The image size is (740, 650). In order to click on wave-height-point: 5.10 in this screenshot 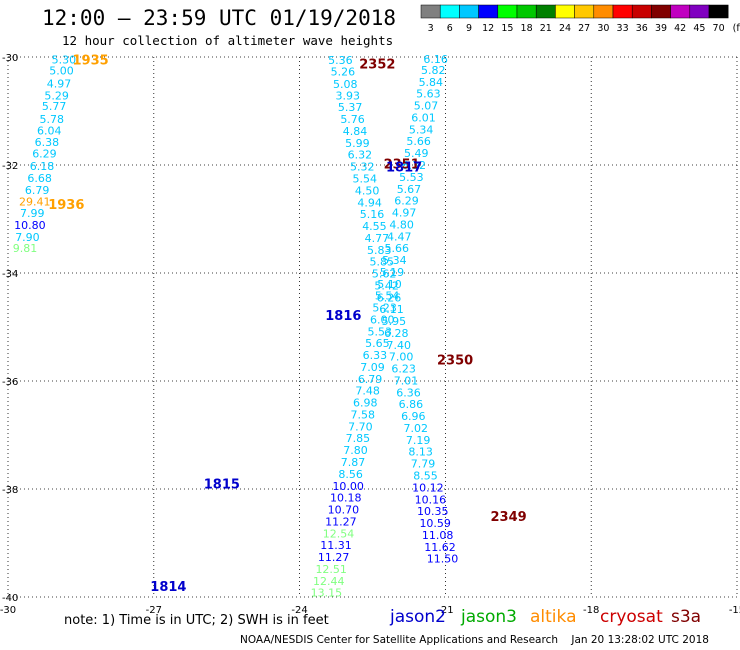, I will do `click(389, 284)`.